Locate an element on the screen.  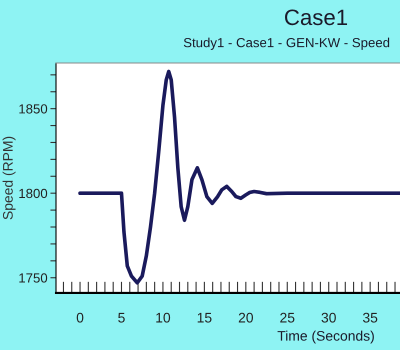
chart-subtitle: Study1 - Case1 - GEN-KW - Speed is located at coordinates (287, 44).